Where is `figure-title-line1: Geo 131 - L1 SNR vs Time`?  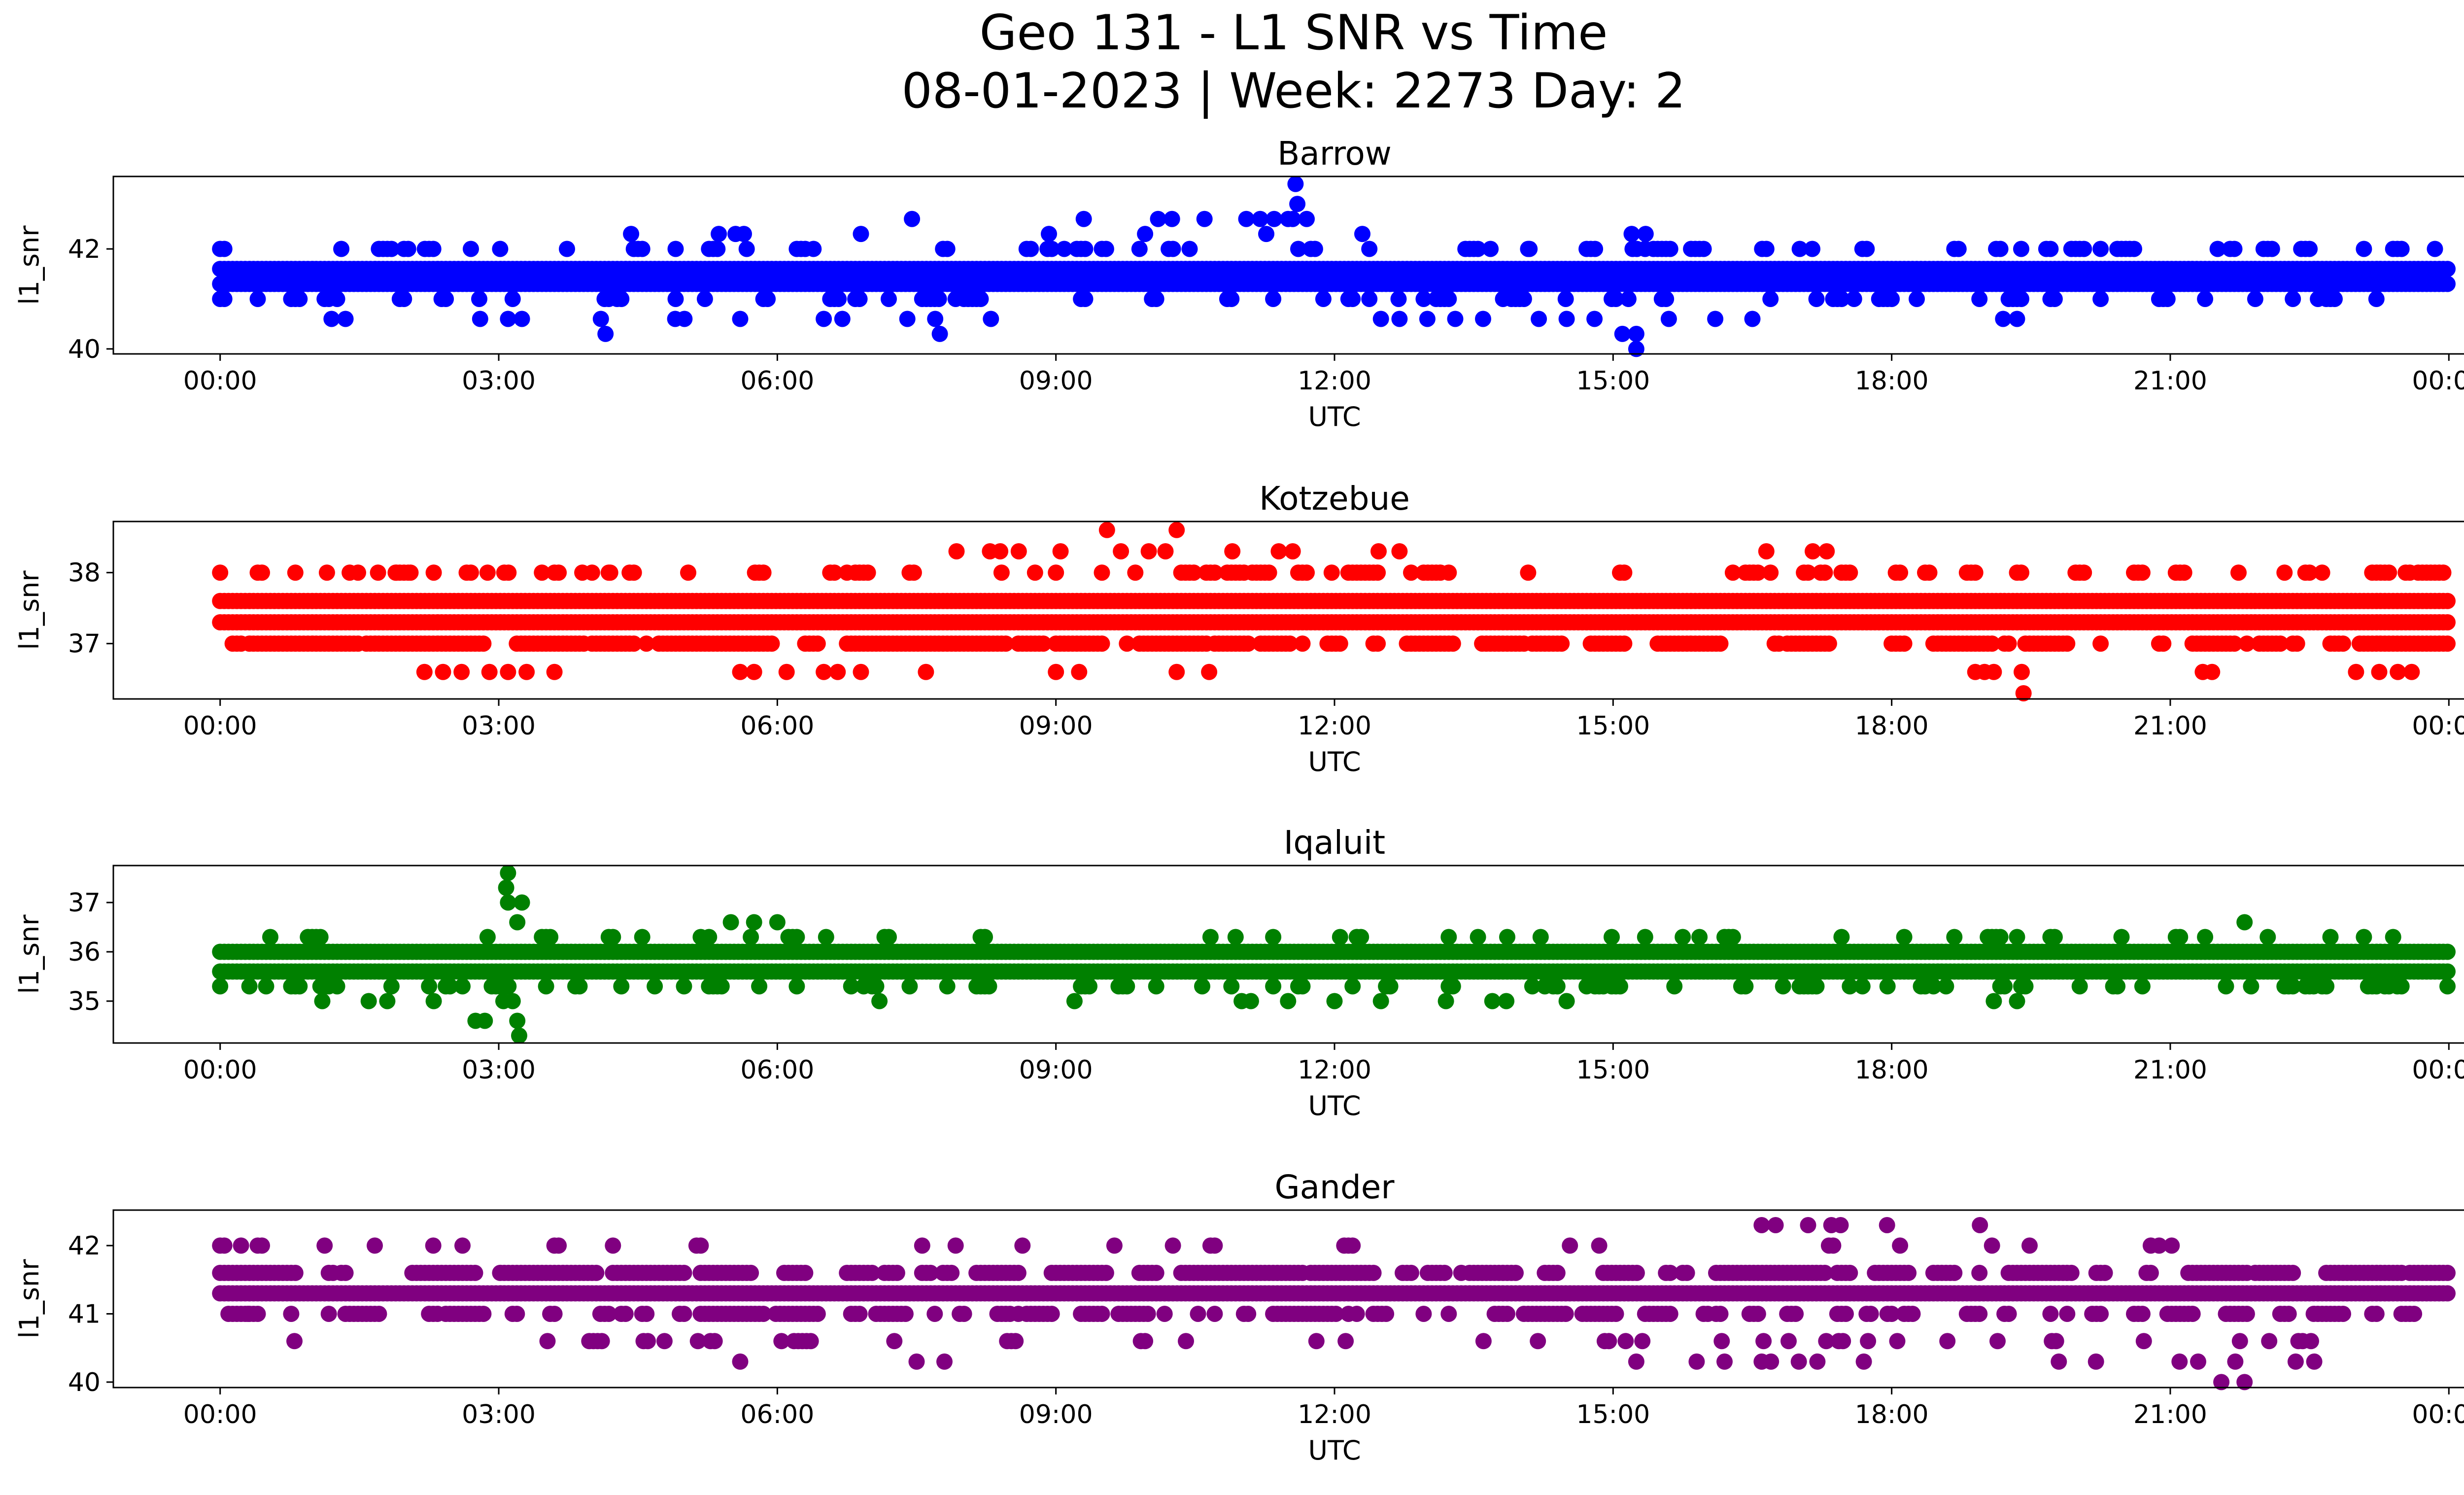 figure-title-line1: Geo 131 - L1 SNR vs Time is located at coordinates (1294, 33).